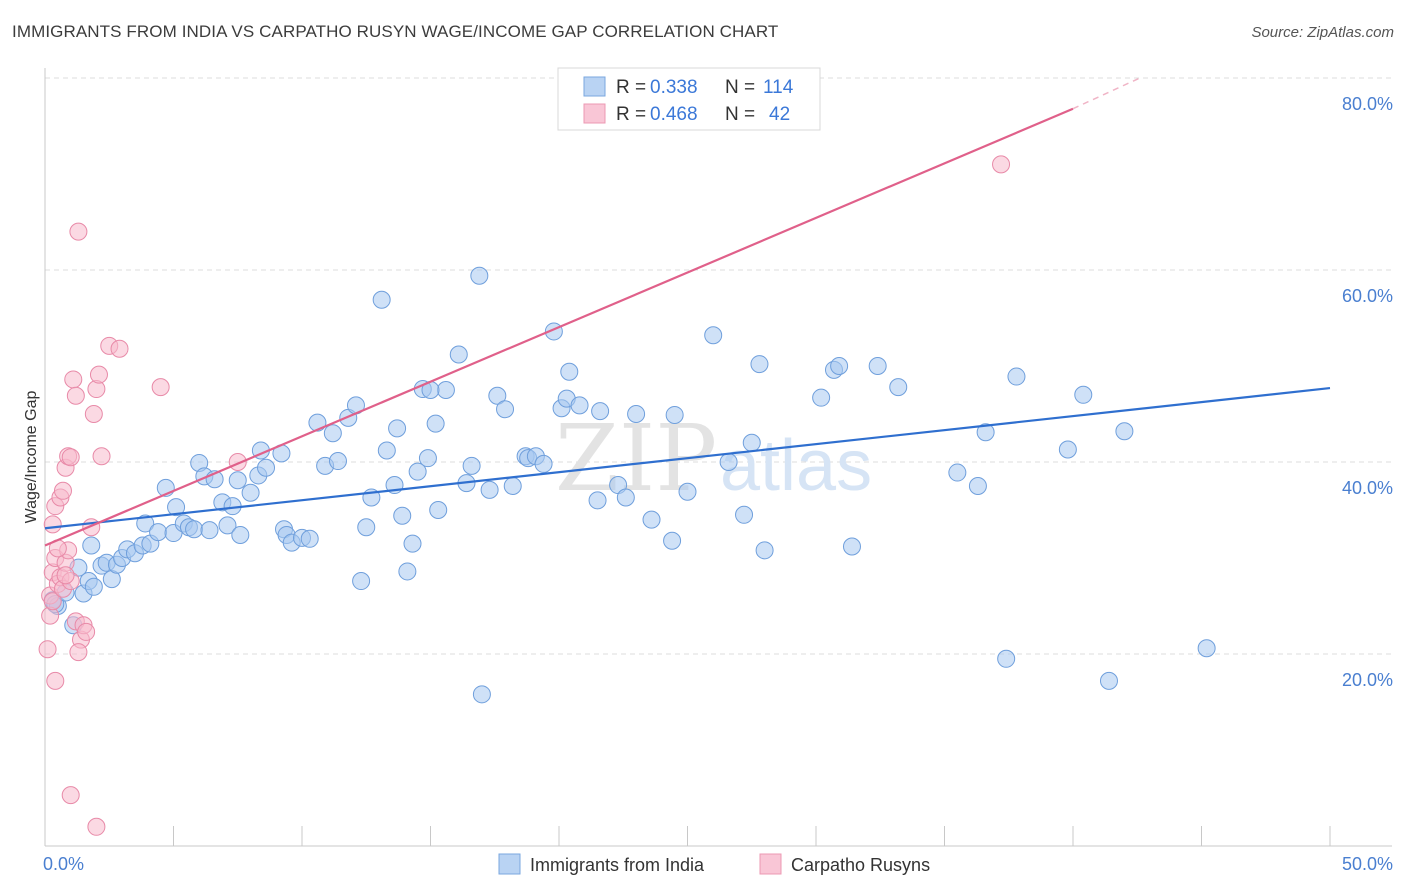 The height and width of the screenshot is (892, 1406). What do you see at coordinates (631, 87) in the screenshot?
I see `legend-r-label-india: R =` at bounding box center [631, 87].